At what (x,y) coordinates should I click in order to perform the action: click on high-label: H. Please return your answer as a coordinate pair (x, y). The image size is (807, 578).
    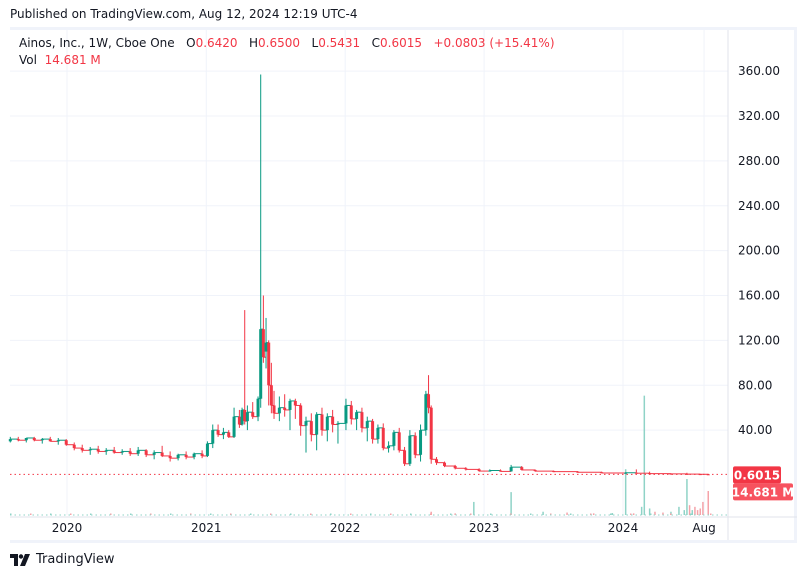
    Looking at the image, I should click on (254, 43).